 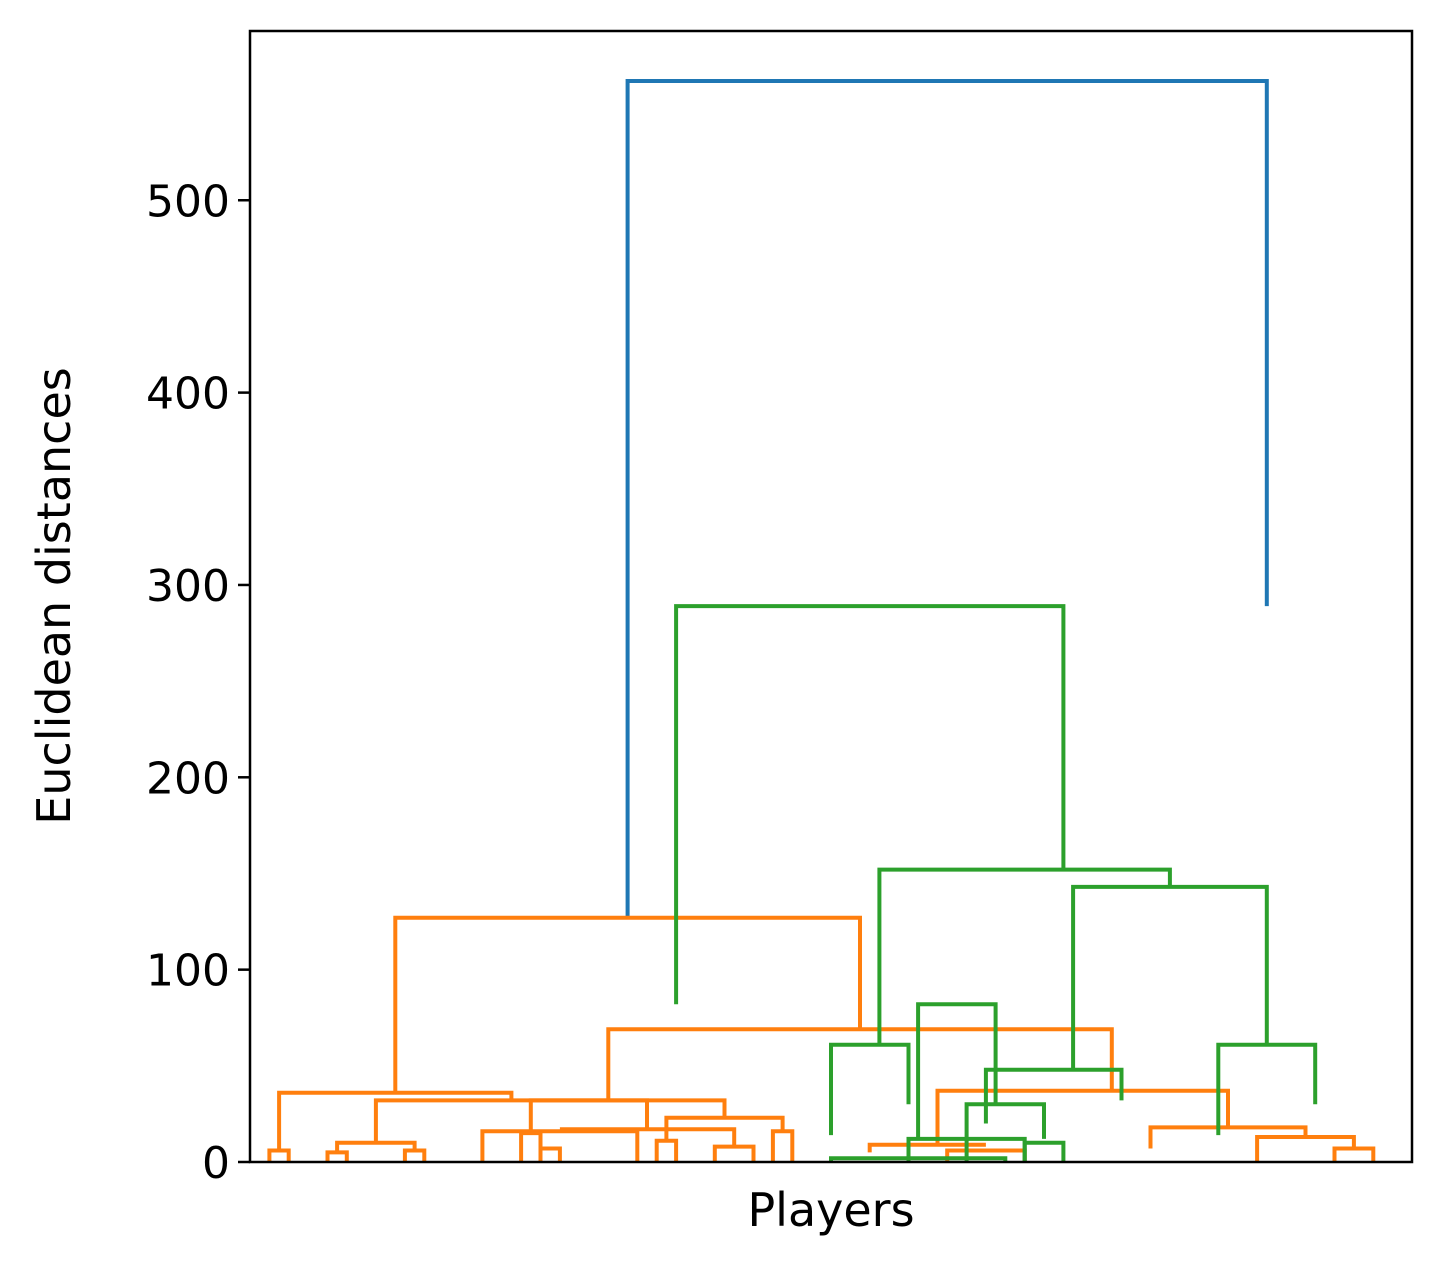 I want to click on y-axis-ticks: 0 100 200 300 400 500, so click(x=198, y=682).